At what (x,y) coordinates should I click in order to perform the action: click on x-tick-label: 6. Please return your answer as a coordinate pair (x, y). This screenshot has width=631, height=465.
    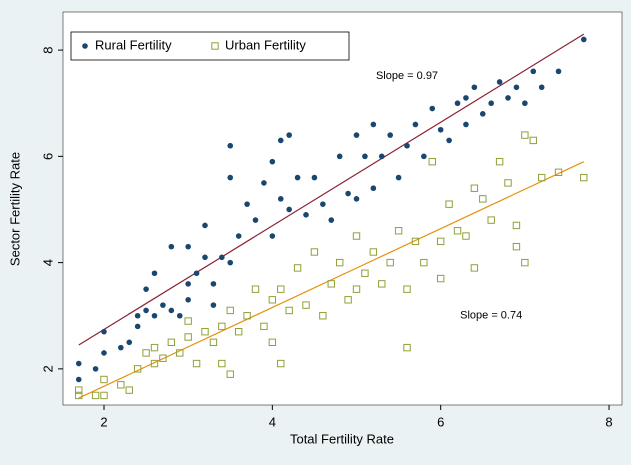
    Looking at the image, I should click on (440, 421).